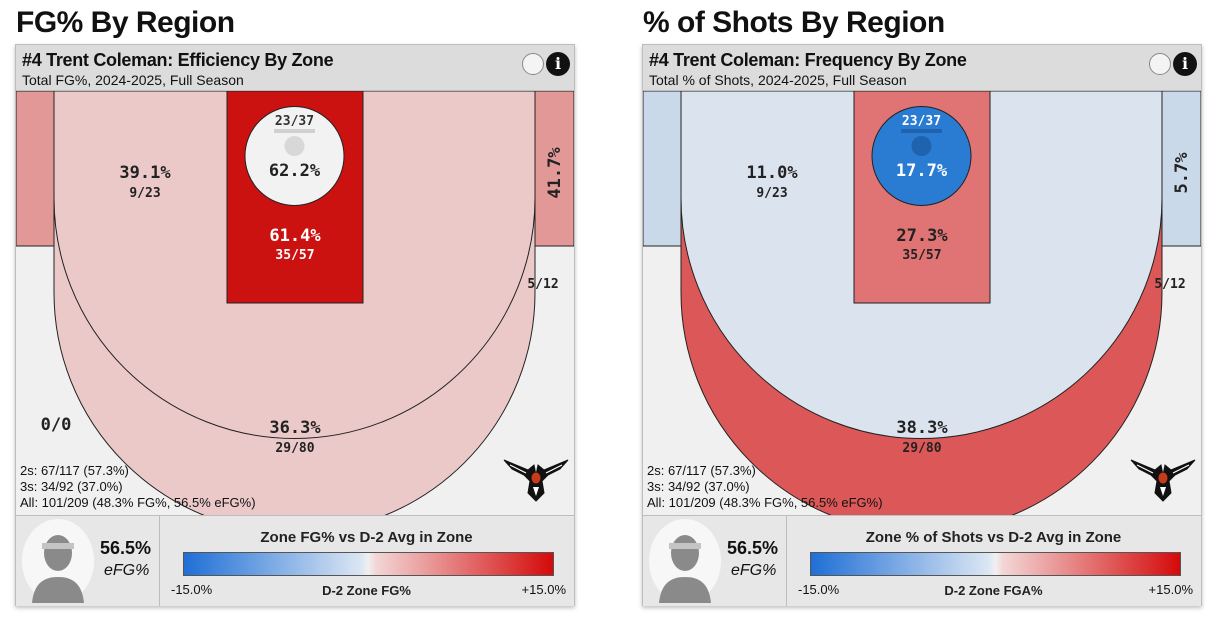  I want to click on region-title: % of Shots By Region, so click(794, 22).